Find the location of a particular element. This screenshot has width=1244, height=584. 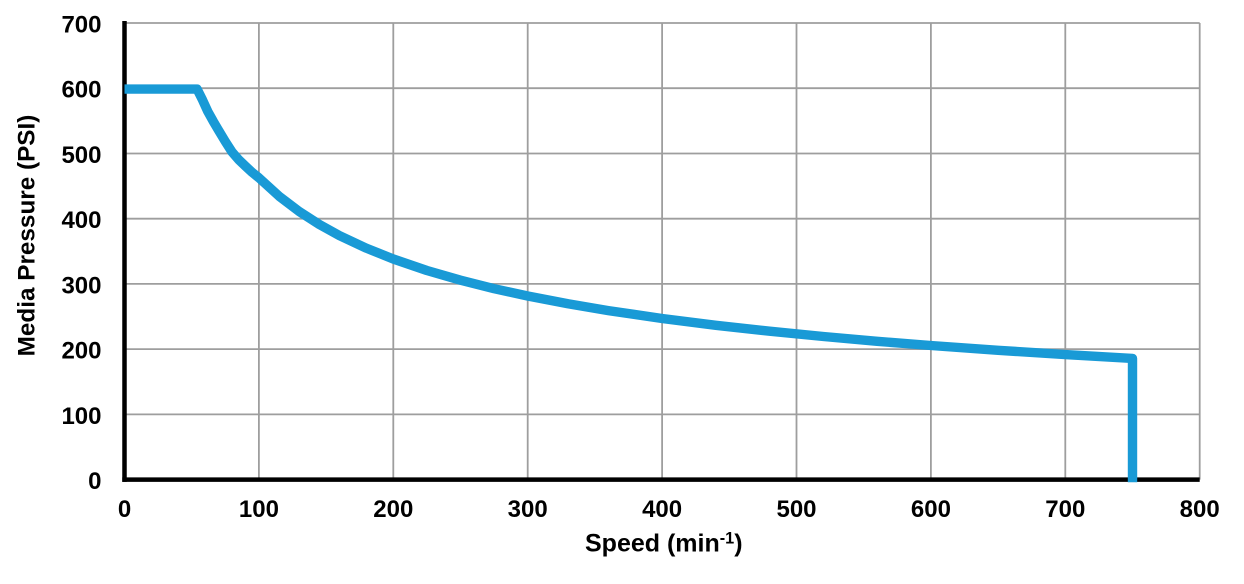

svg-text: Media Pressure (PSI) is located at coordinates (27, 236).